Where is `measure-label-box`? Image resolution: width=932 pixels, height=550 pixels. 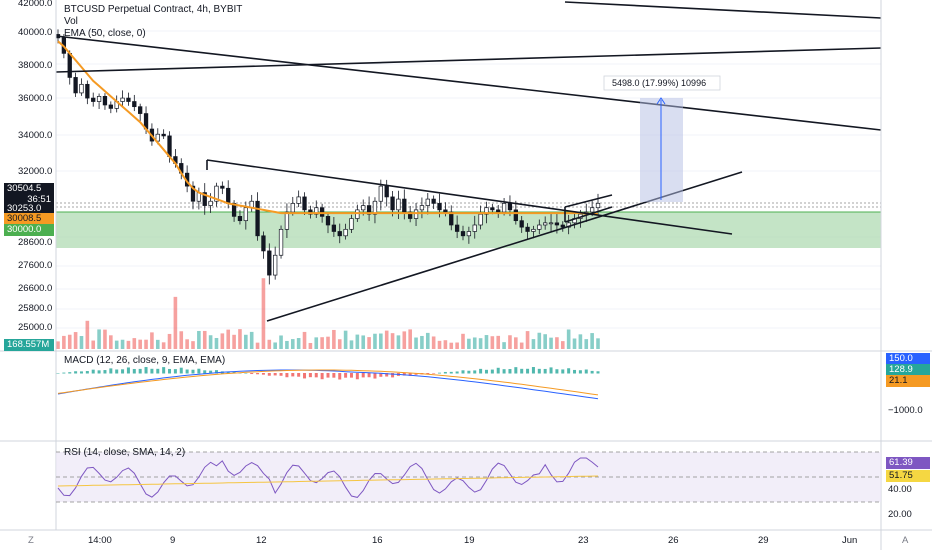
measure-label-box is located at coordinates (662, 83).